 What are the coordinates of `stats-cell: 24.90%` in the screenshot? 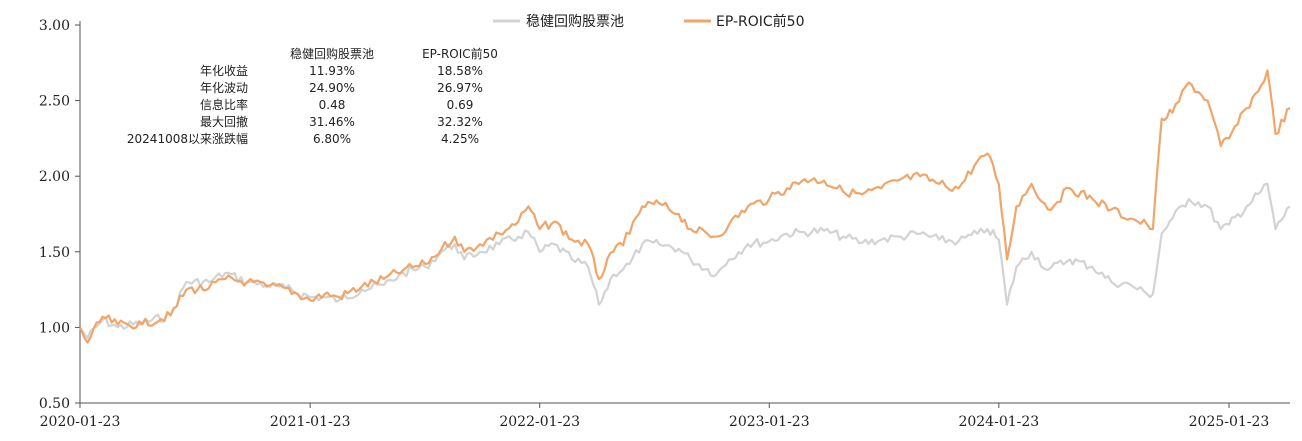 It's located at (332, 88).